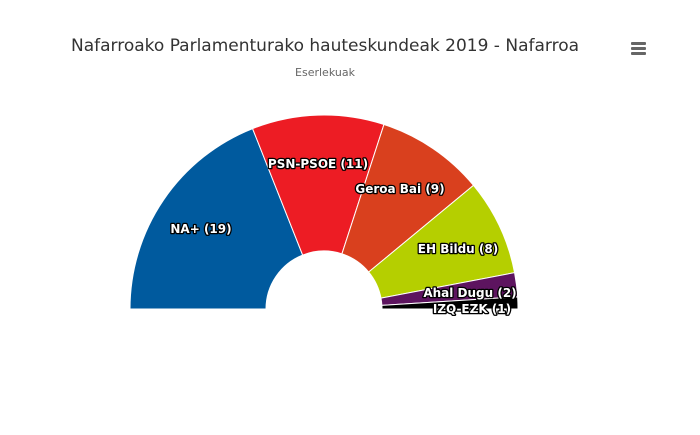  Describe the element at coordinates (458, 249) in the screenshot. I see `slice-label-eh-bildu: EH Bildu (8)` at that location.